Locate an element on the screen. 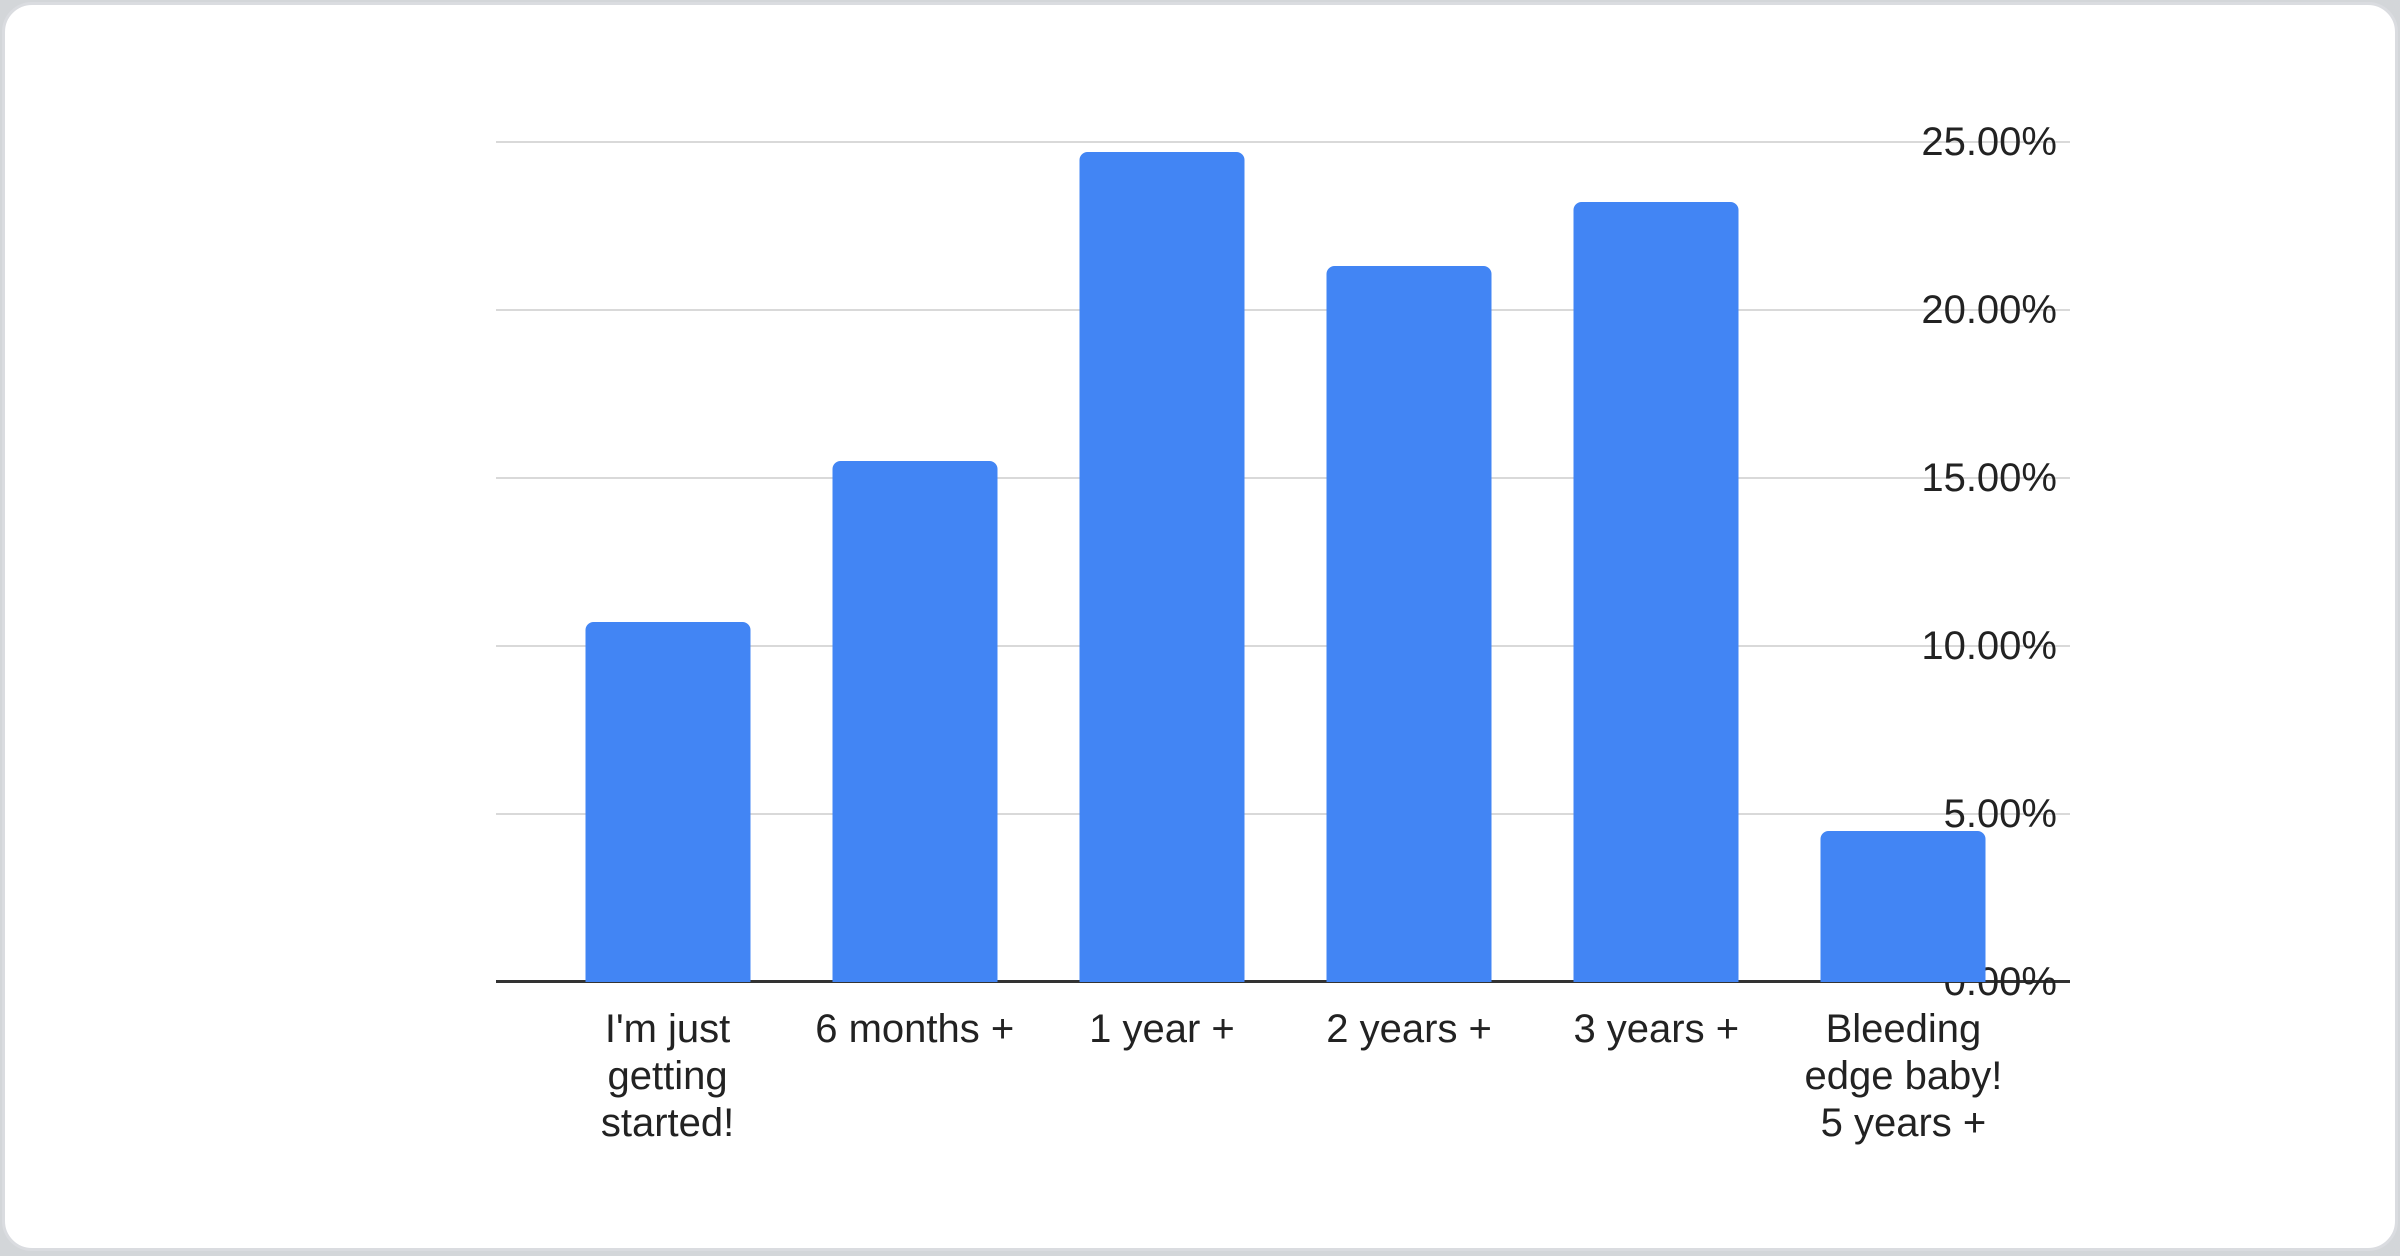 The width and height of the screenshot is (2400, 1256). y-tick-label-25.00%: 25.00% is located at coordinates (1989, 142).